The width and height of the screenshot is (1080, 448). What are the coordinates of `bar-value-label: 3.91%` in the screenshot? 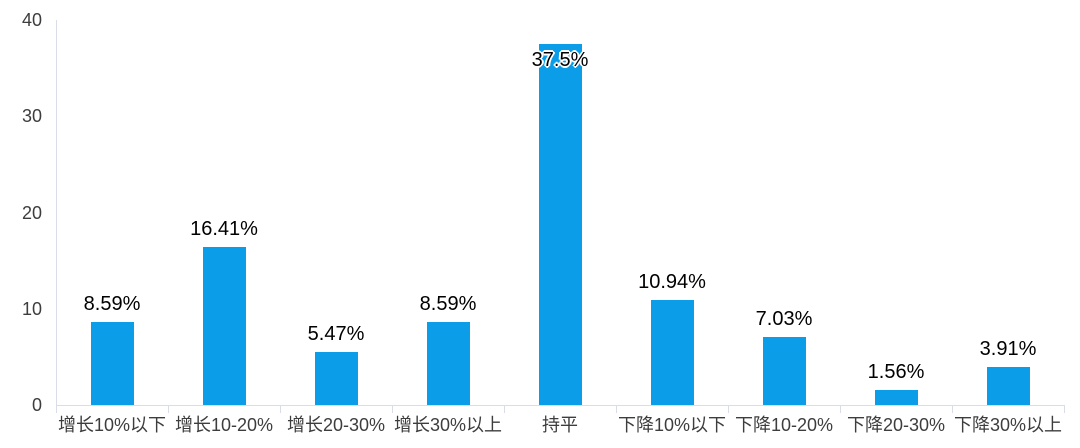 It's located at (1008, 349).